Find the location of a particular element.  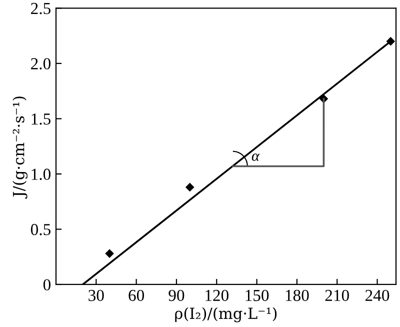

y-tick-label: 0.5 is located at coordinates (40, 230).